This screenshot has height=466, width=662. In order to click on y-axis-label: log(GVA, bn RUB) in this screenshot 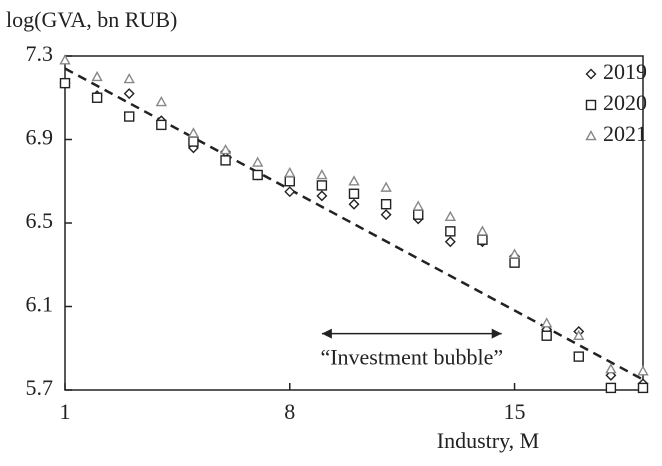, I will do `click(91, 19)`.